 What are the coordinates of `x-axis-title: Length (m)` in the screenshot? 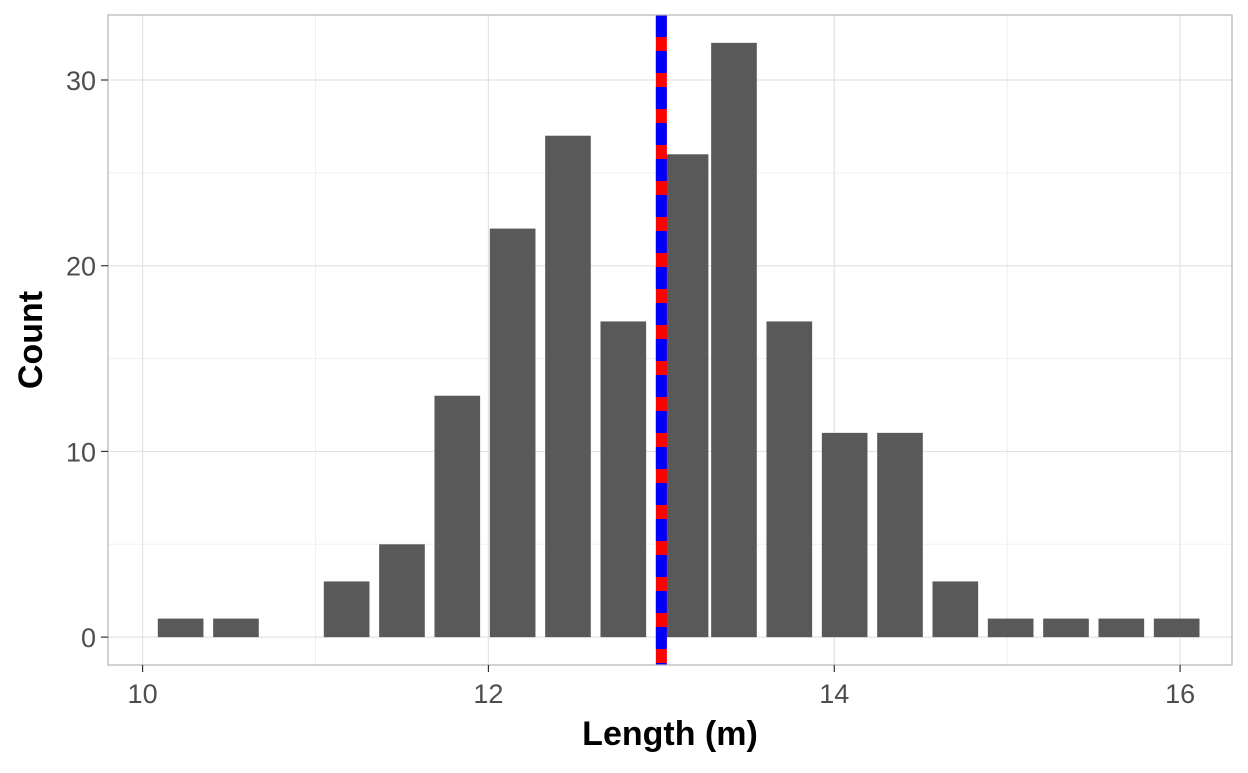 It's located at (670, 734).